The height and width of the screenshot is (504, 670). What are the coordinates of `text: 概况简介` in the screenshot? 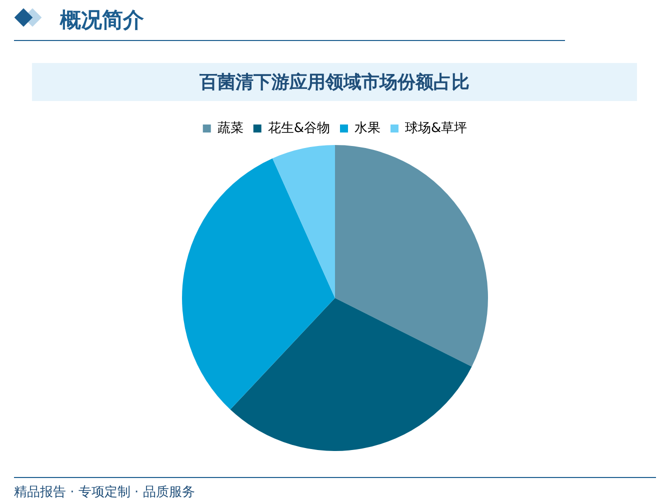 It's located at (102, 20).